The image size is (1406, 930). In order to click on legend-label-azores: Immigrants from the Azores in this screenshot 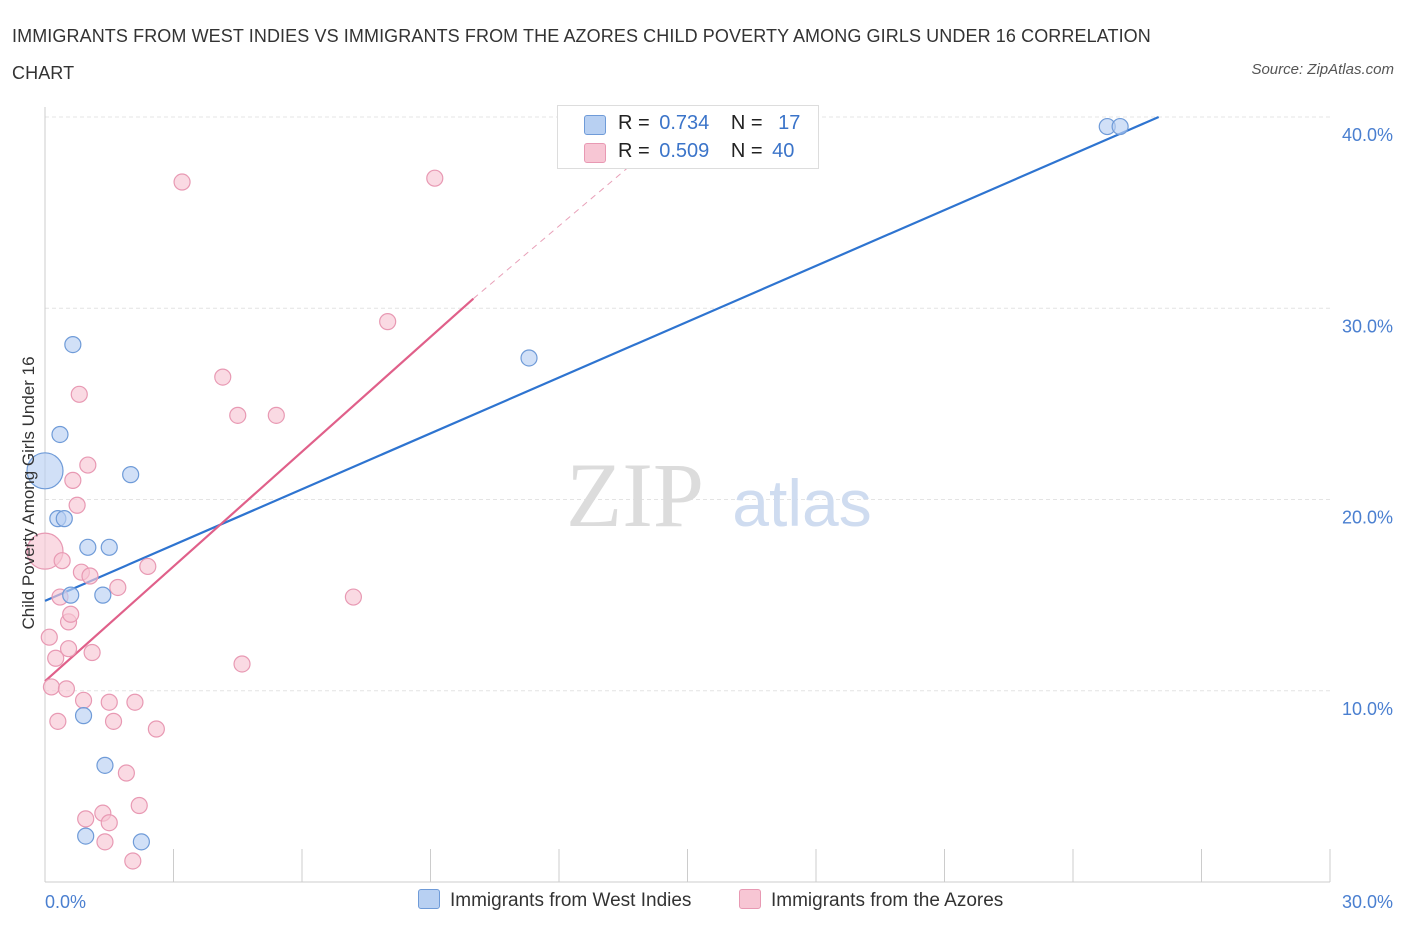, I will do `click(887, 900)`.